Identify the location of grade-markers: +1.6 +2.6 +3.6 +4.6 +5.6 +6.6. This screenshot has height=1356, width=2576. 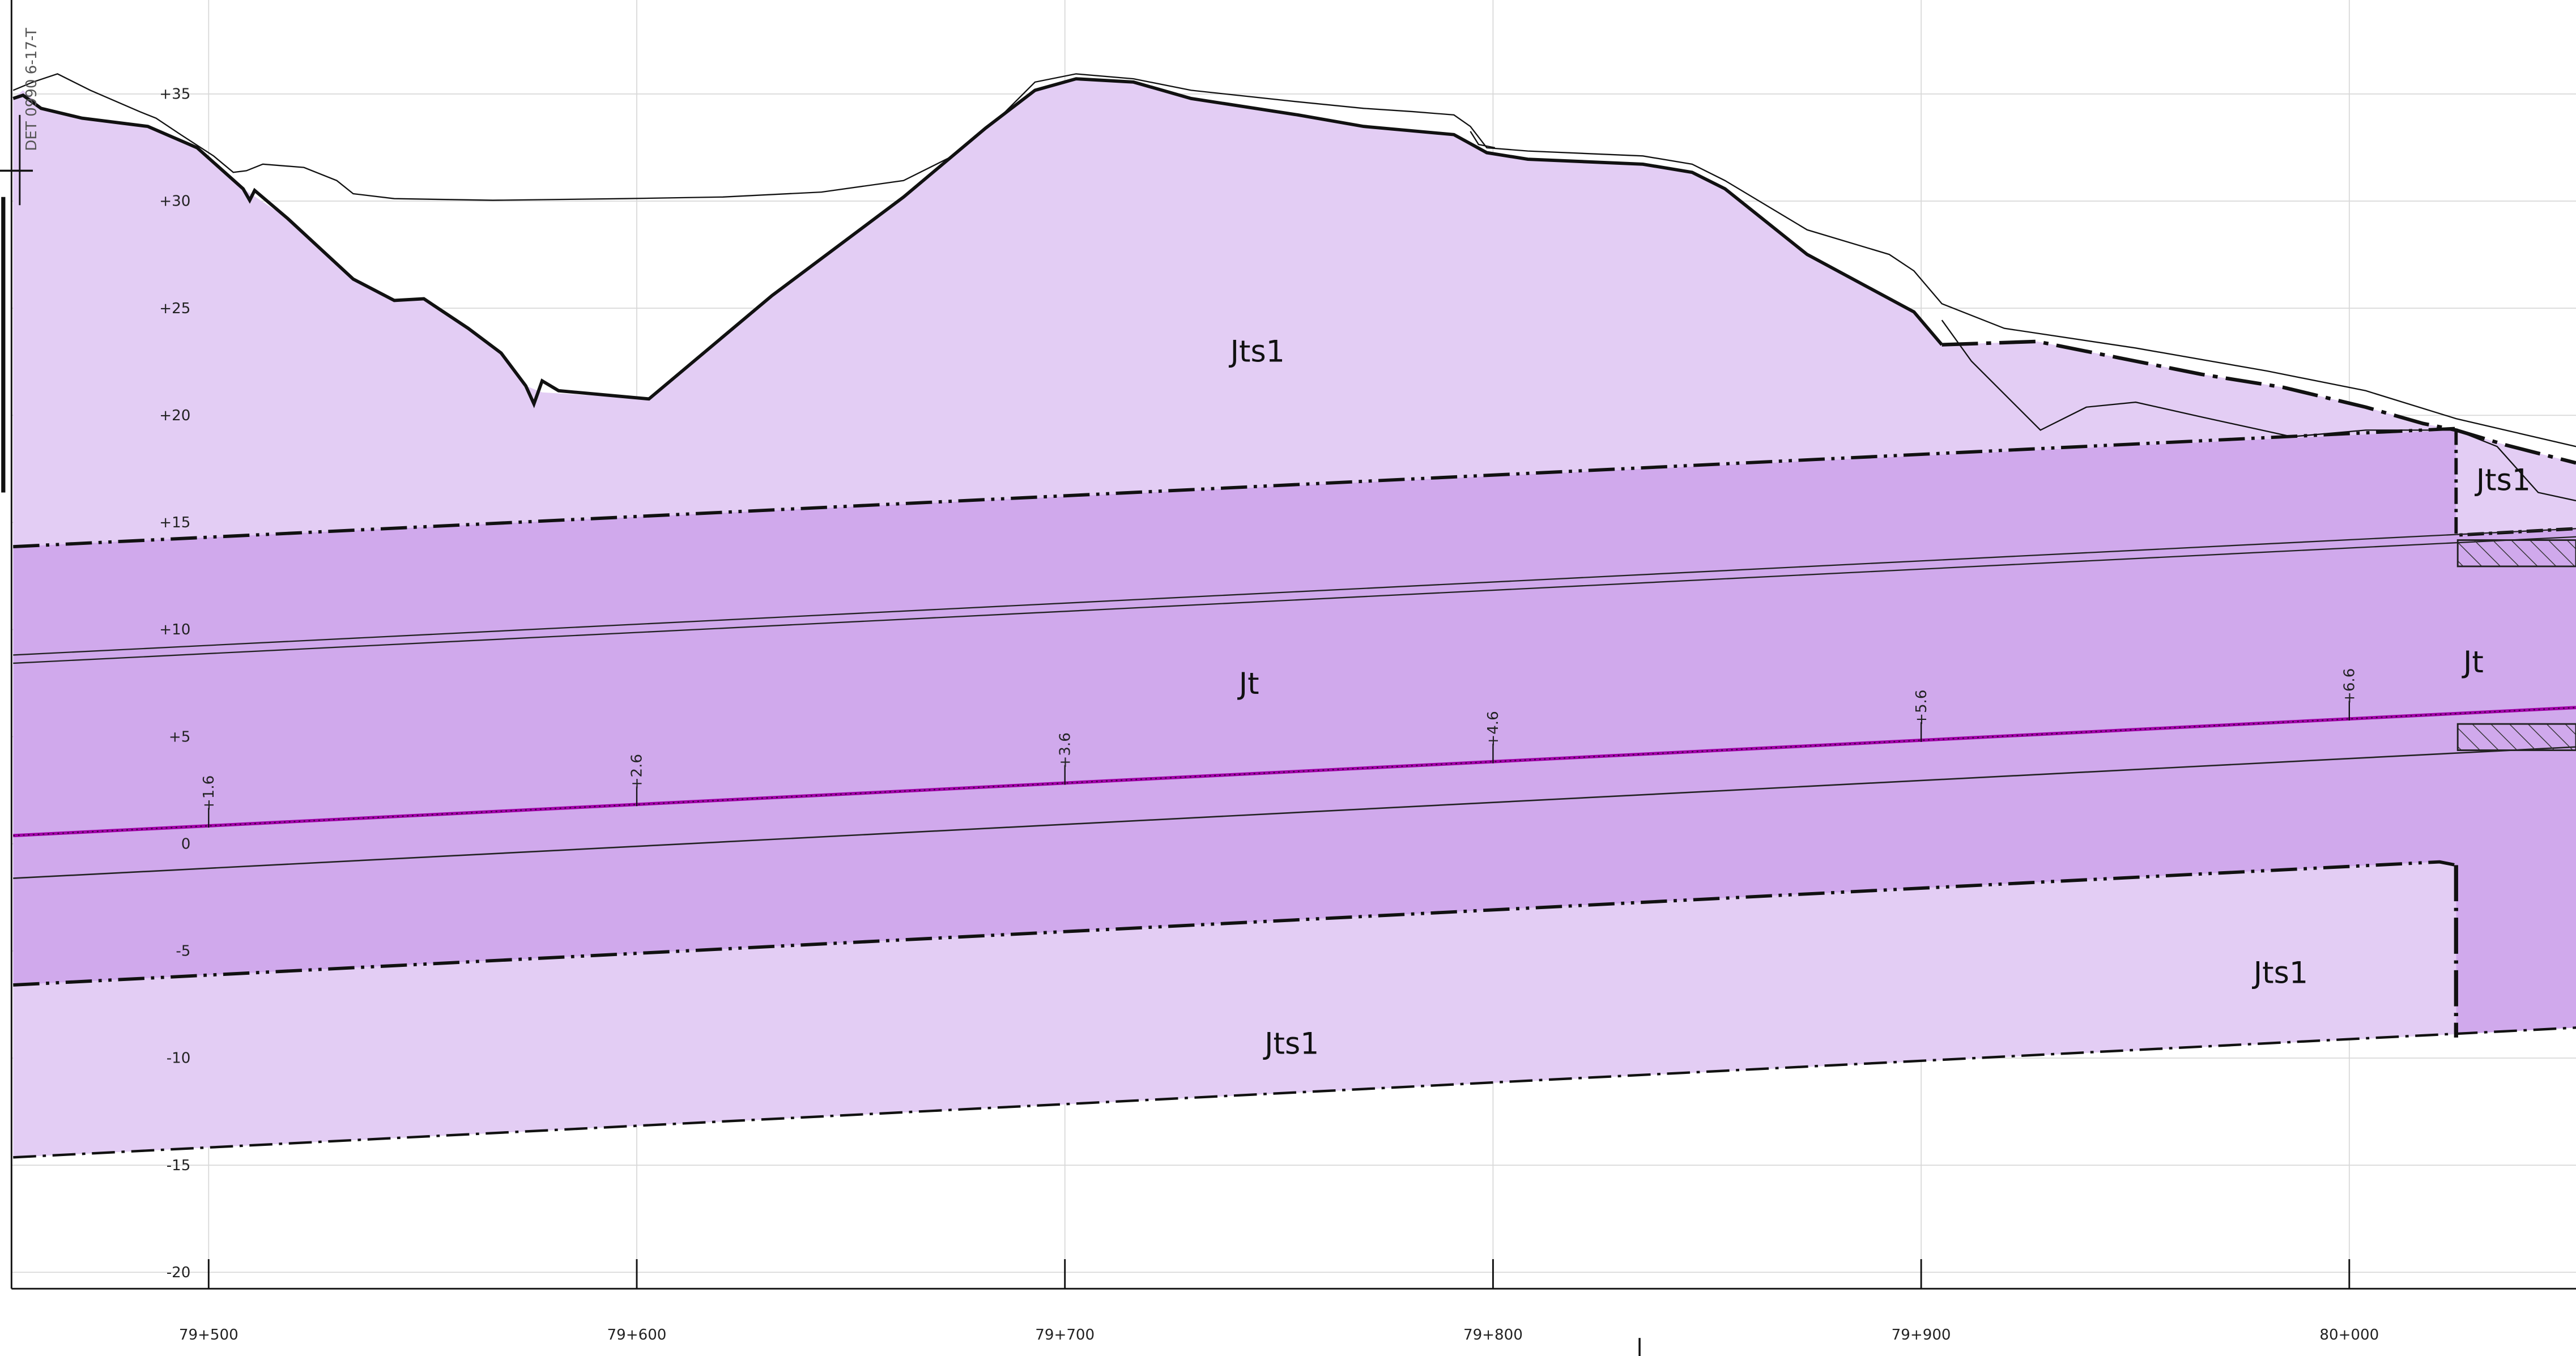
(1279, 748).